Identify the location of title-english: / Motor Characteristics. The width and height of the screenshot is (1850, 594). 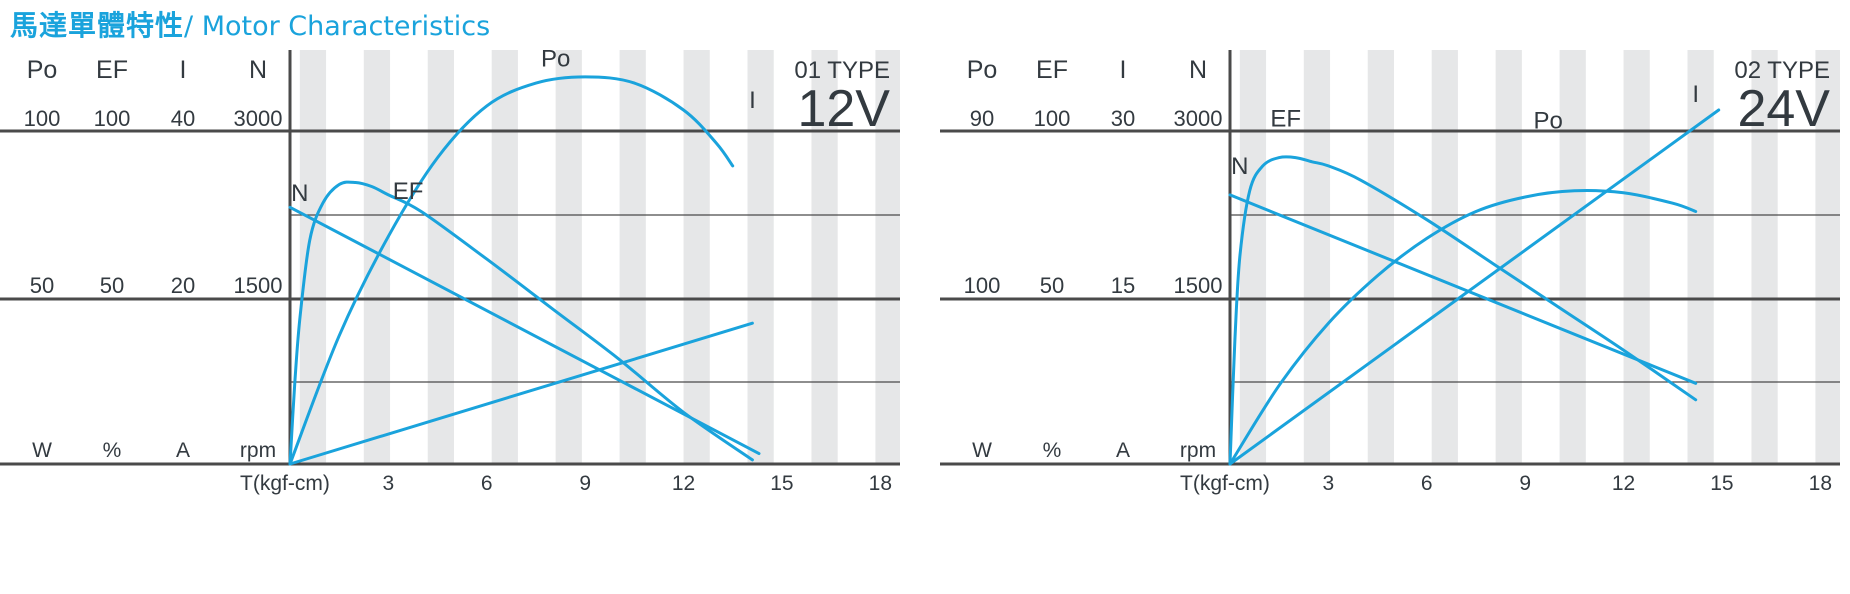
(337, 26).